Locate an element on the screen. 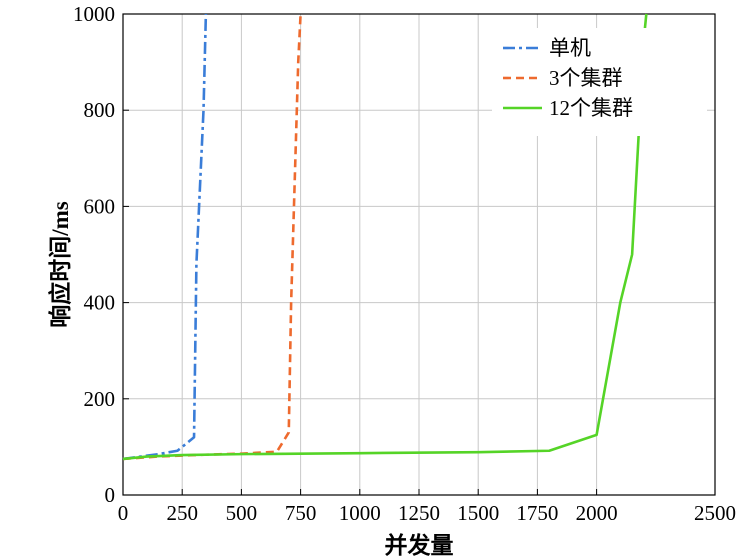 The image size is (750, 560). y-tick-label: 0 is located at coordinates (110, 495).